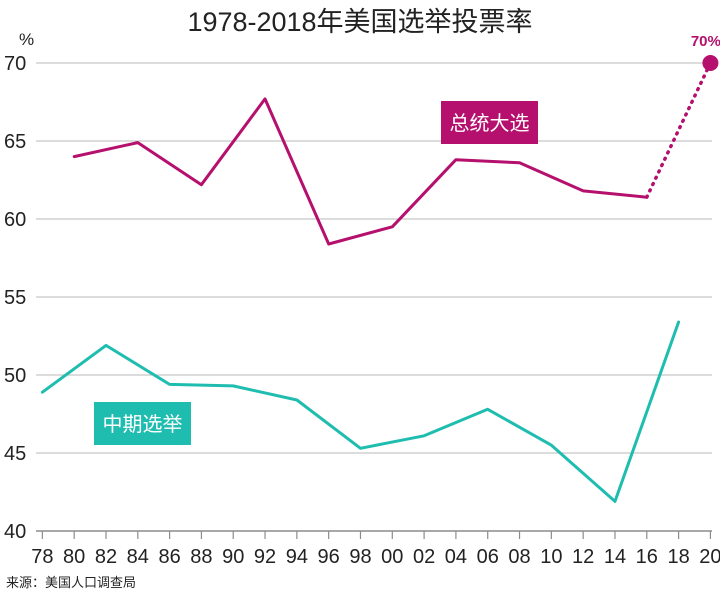  Describe the element at coordinates (647, 557) in the screenshot. I see `x-tick-label-2016: 16` at that location.